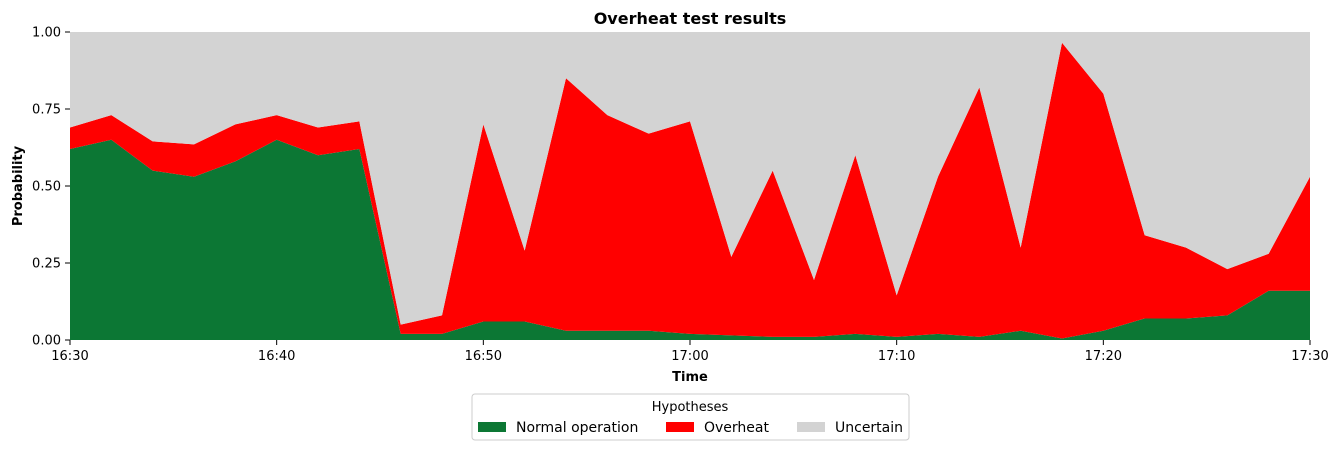 The height and width of the screenshot is (450, 1339). I want to click on legend-label-normal-operation: Normal operation, so click(577, 428).